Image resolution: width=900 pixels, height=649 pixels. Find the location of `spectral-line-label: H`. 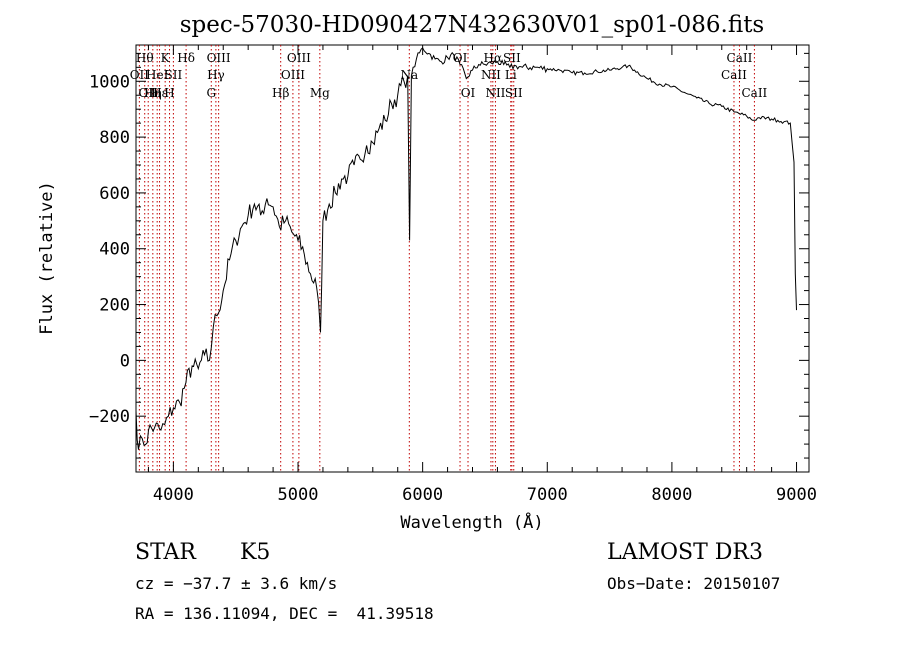

spectral-line-label: H is located at coordinates (169, 93).